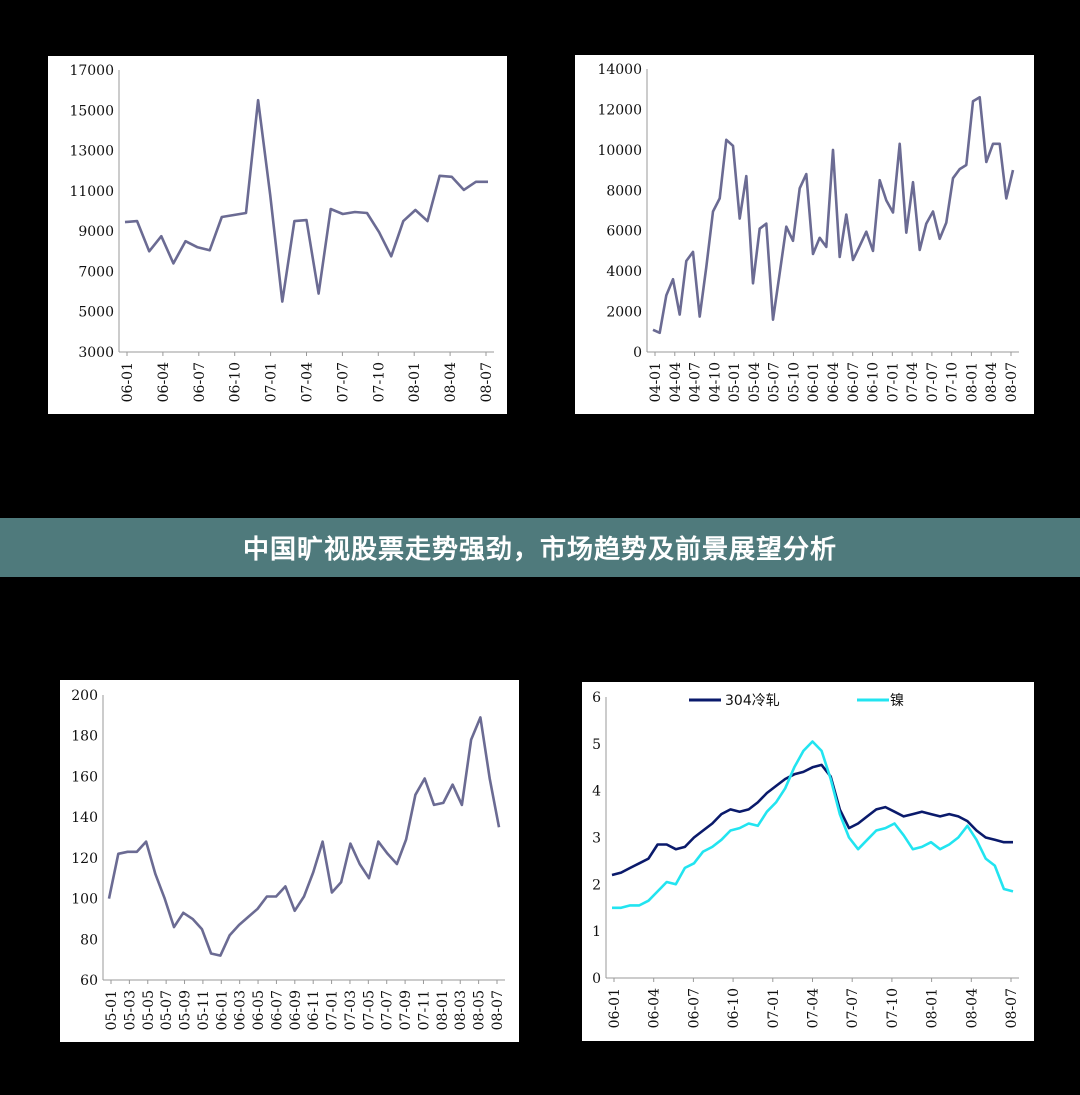 The width and height of the screenshot is (1080, 1095). What do you see at coordinates (84, 859) in the screenshot?
I see `y-tick-label: 120` at bounding box center [84, 859].